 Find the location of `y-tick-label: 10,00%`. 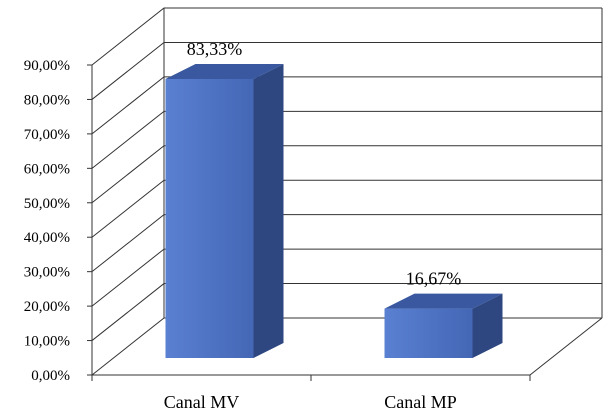

y-tick-label: 10,00% is located at coordinates (47, 342).